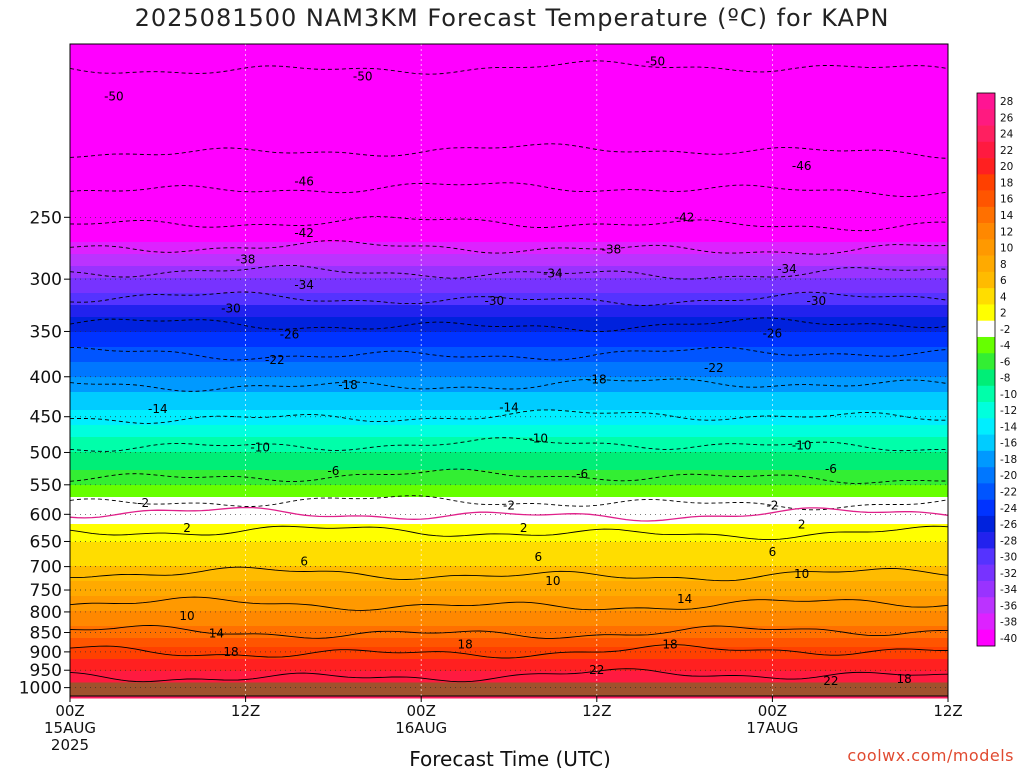  I want to click on colorbar-label: -16, so click(1008, 444).